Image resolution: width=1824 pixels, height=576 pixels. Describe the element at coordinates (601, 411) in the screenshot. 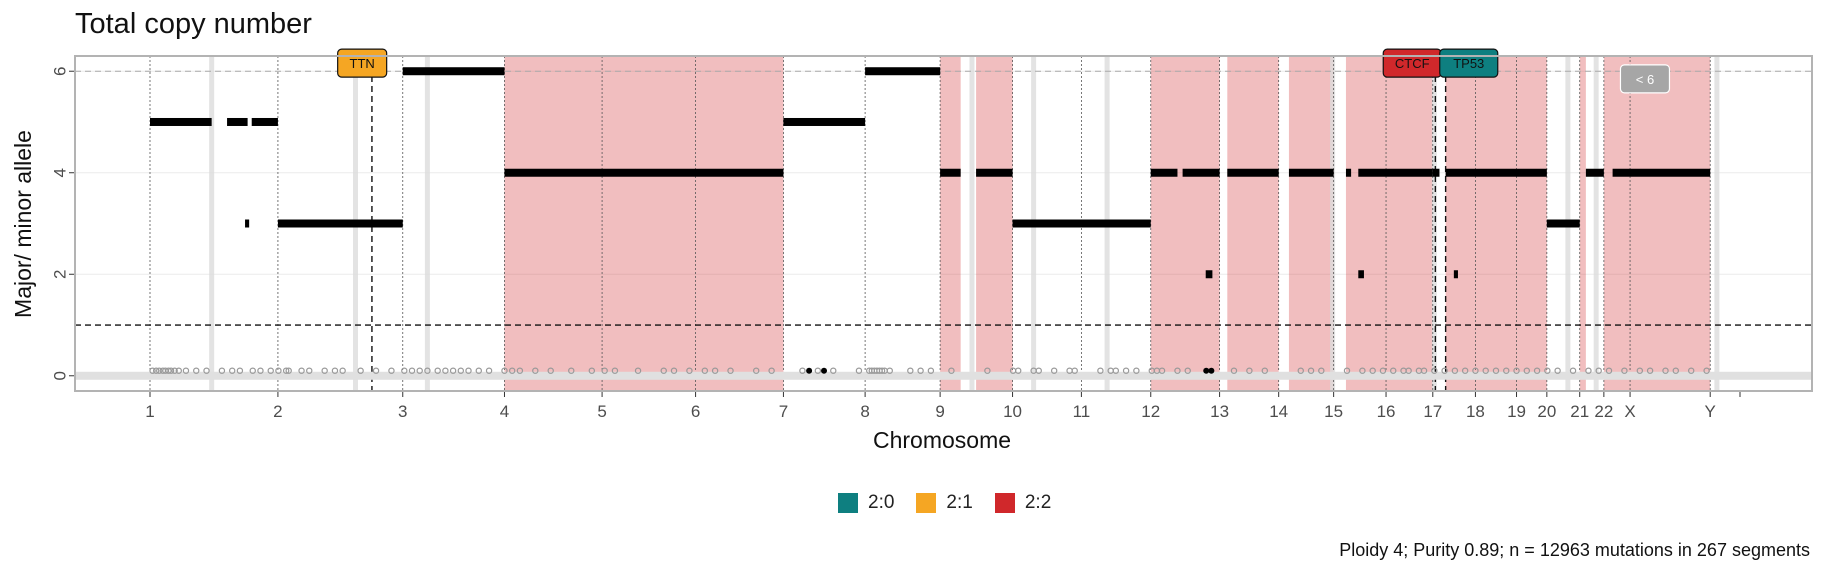

I see `x-tick-label: 5` at that location.